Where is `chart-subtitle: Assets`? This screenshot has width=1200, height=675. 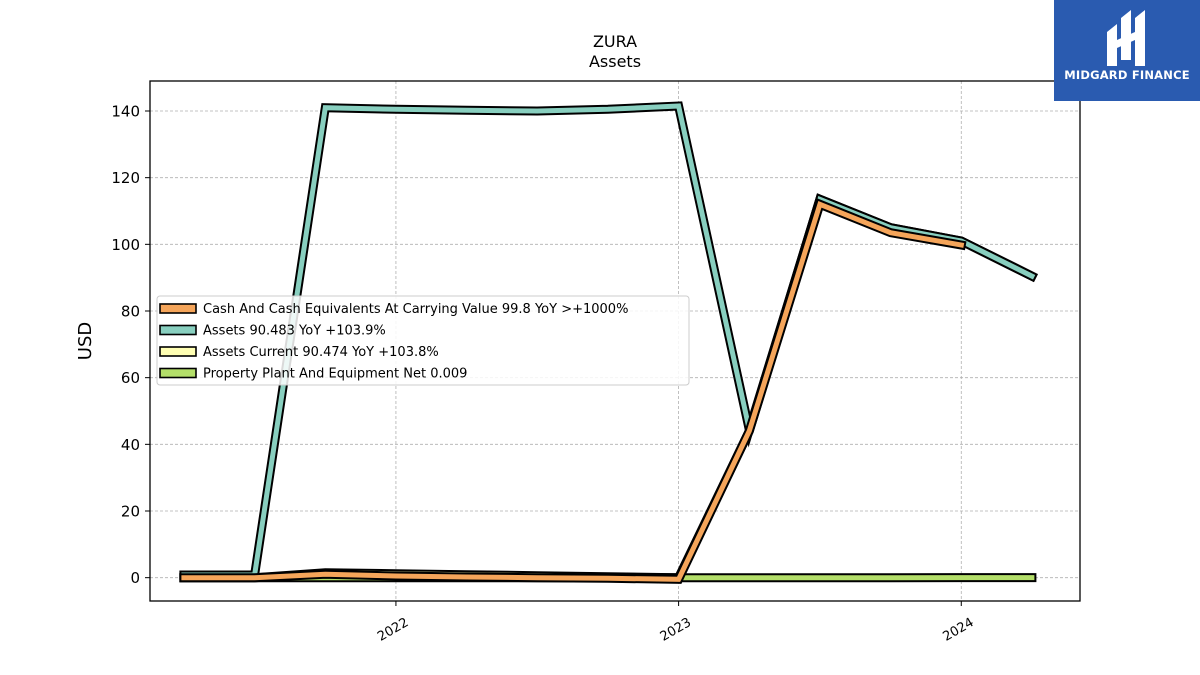
chart-subtitle: Assets is located at coordinates (615, 61).